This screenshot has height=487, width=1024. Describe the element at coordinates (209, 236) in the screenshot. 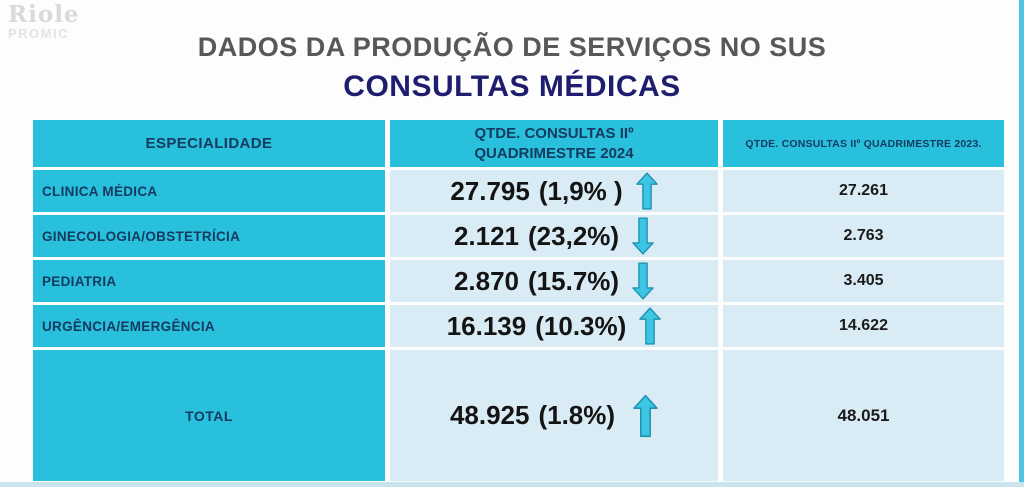

I see `specialty-cell: GINECOLOGIA/OBSTETRÍCIA` at that location.